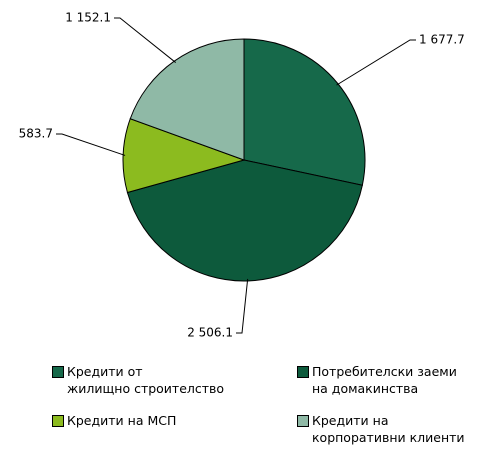 This screenshot has width=504, height=449. What do you see at coordinates (388, 429) in the screenshot?
I see `legend-label: Кредити на корпоративни клиенти` at bounding box center [388, 429].